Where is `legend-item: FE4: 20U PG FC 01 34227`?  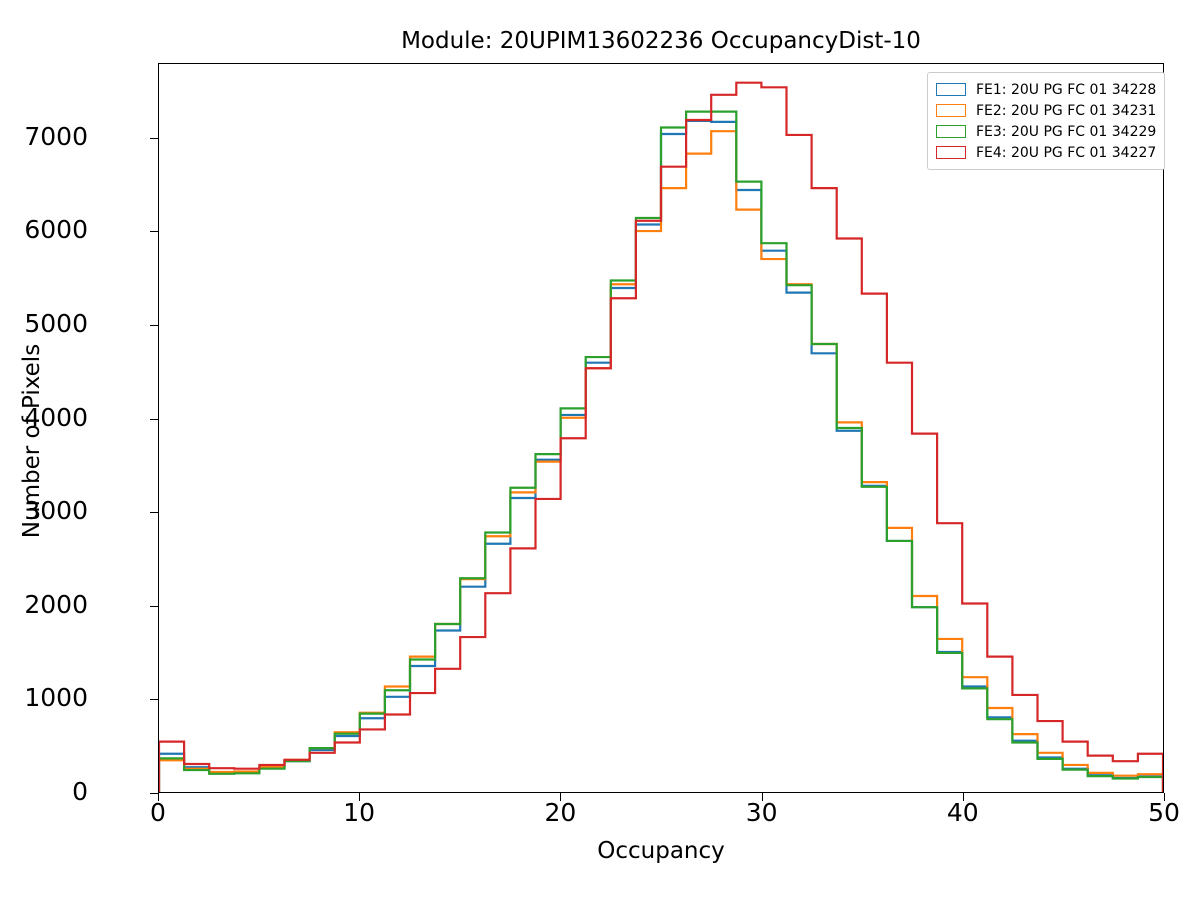
legend-item: FE4: 20U PG FC 01 34227 is located at coordinates (1046, 152).